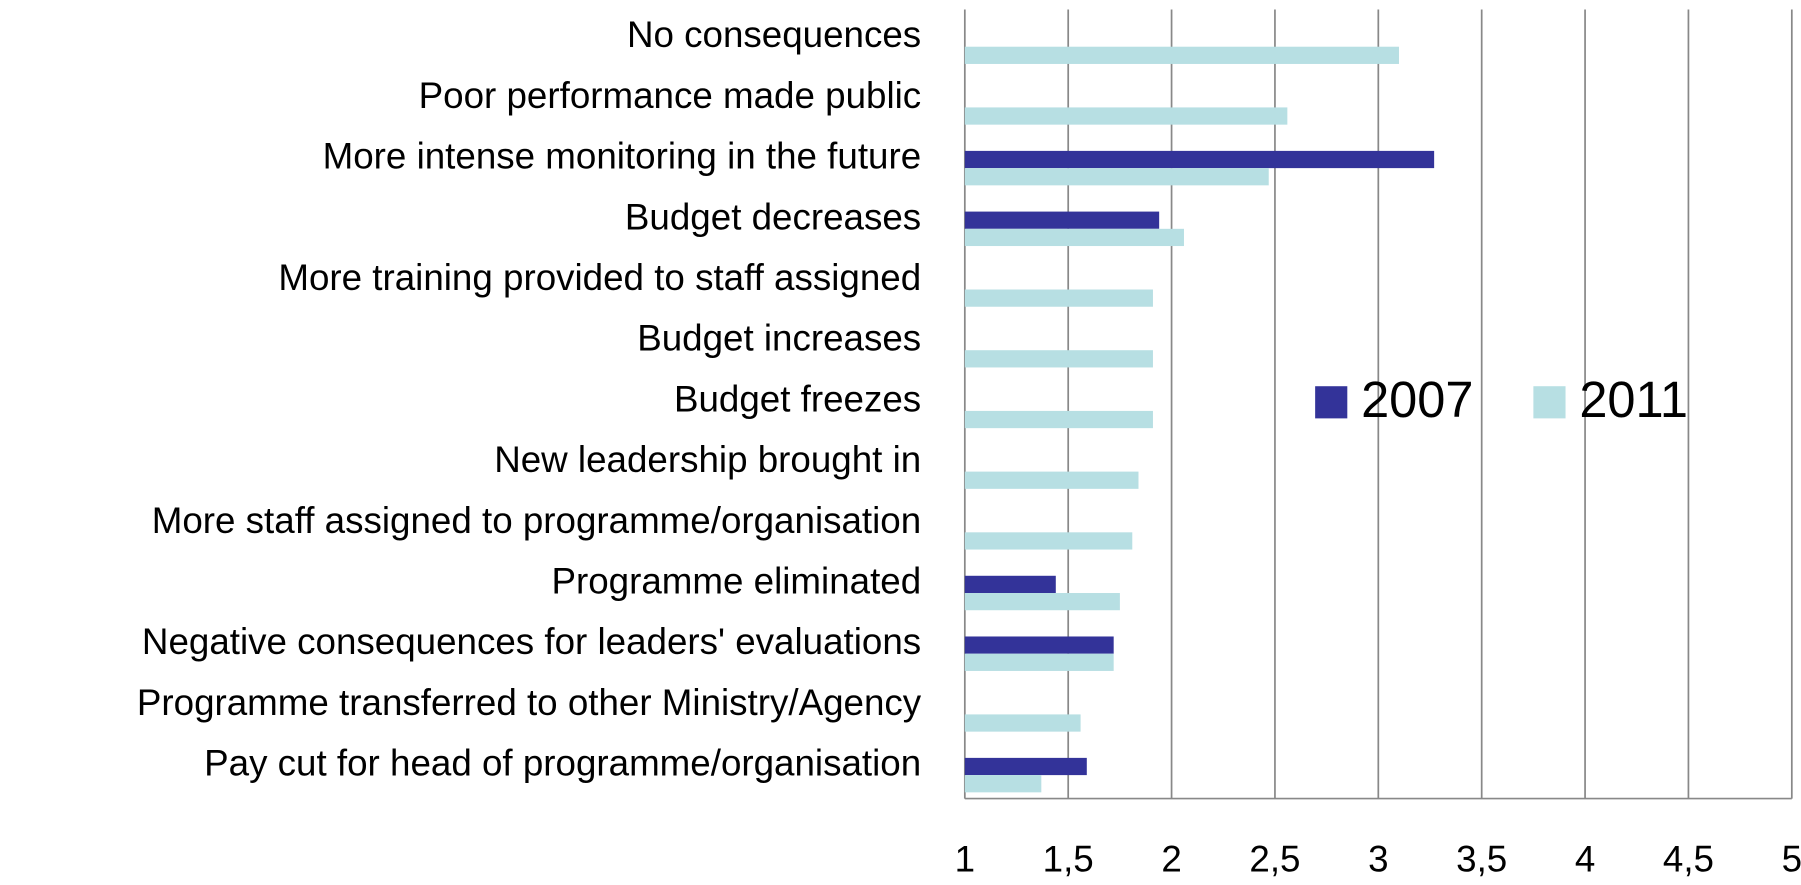  Describe the element at coordinates (797, 398) in the screenshot. I see `y-tick-label: Budget freezes` at that location.